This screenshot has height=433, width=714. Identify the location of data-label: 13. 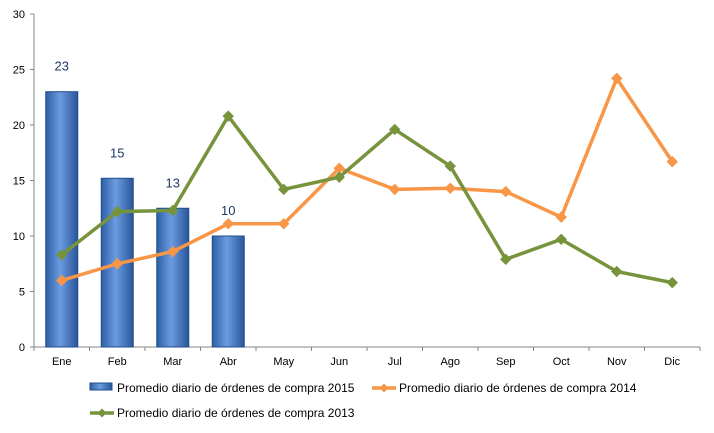
(173, 182).